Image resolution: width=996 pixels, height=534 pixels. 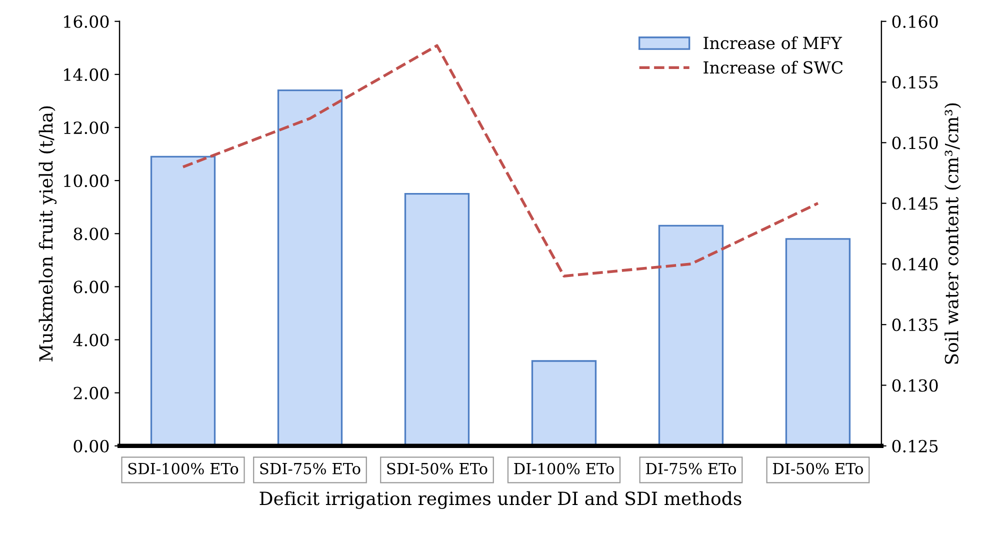 I want to click on legend-label: Increase of SWC, so click(x=773, y=67).